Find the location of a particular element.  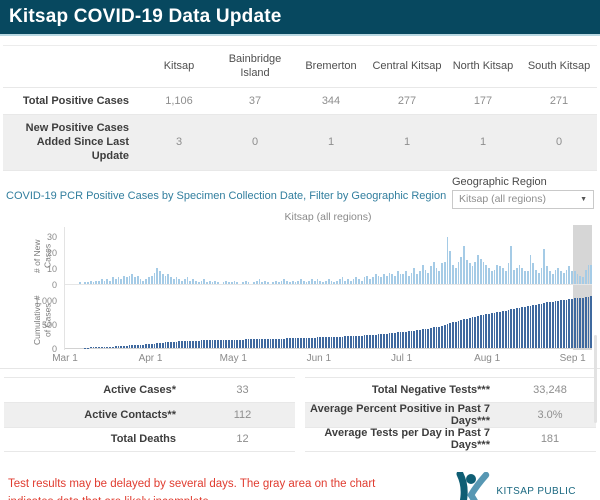

scrollbar is located at coordinates (595, 379).